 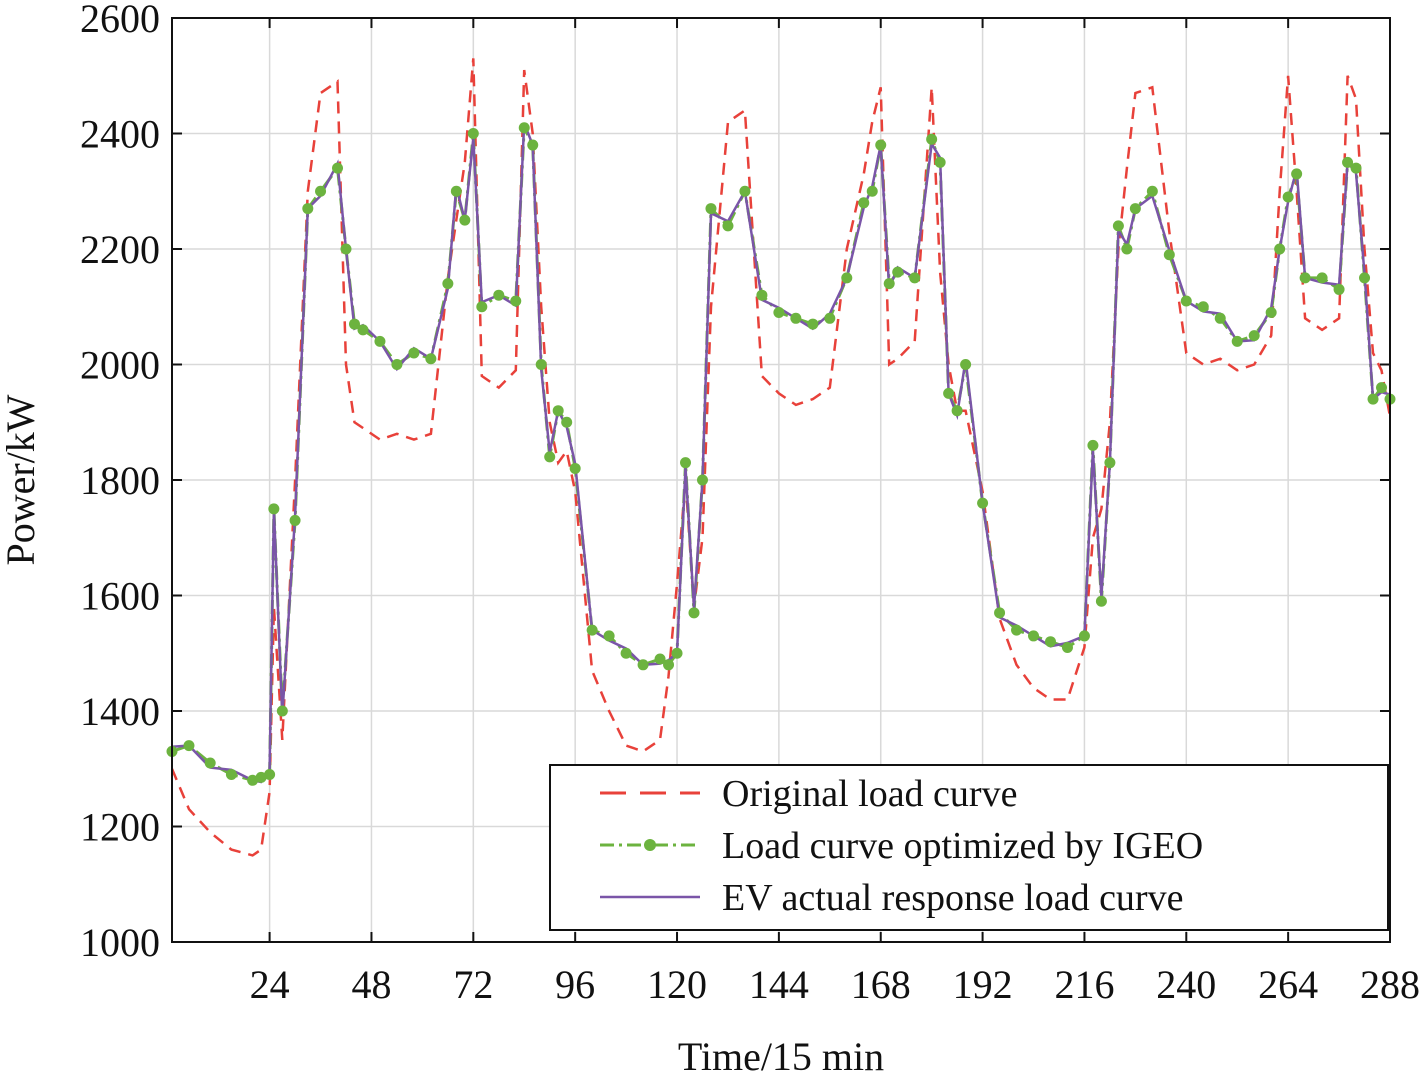 I want to click on y-tick-label: 2400, so click(x=120, y=134).